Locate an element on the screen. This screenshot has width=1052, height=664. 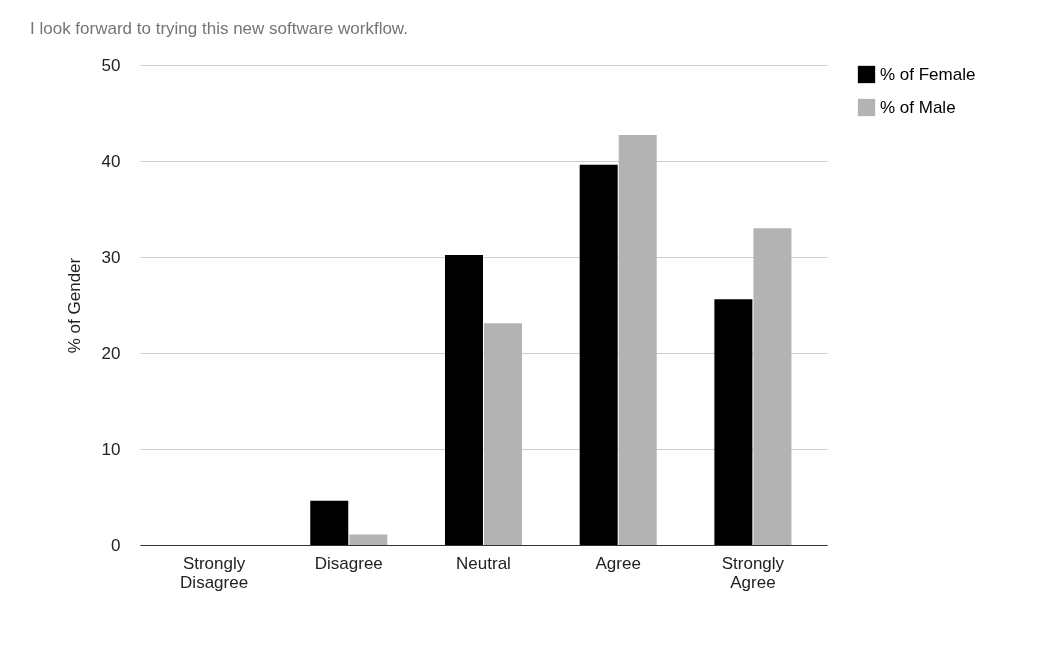
legend-label: % of Male is located at coordinates (918, 107).